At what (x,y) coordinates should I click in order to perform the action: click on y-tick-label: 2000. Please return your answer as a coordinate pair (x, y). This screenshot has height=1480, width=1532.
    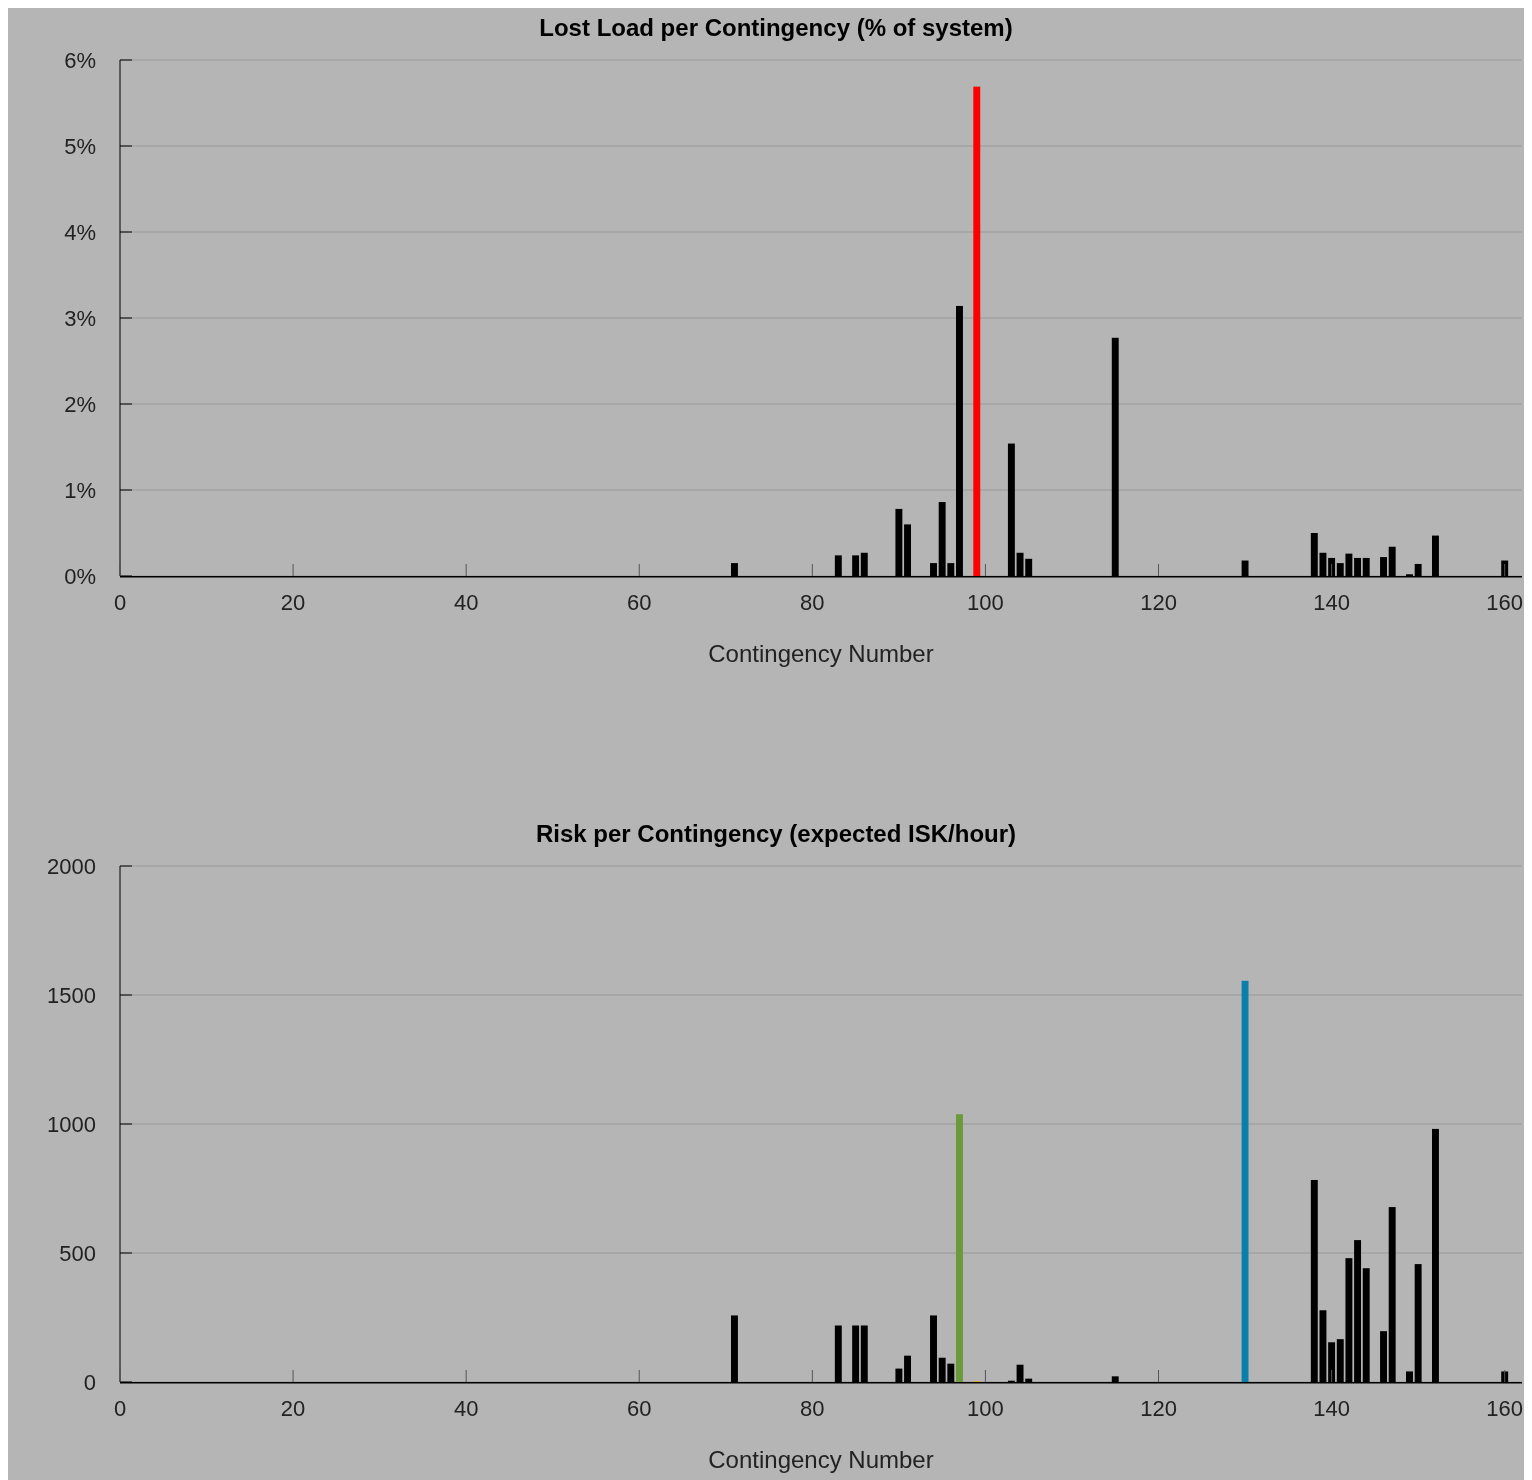
    Looking at the image, I should click on (71, 866).